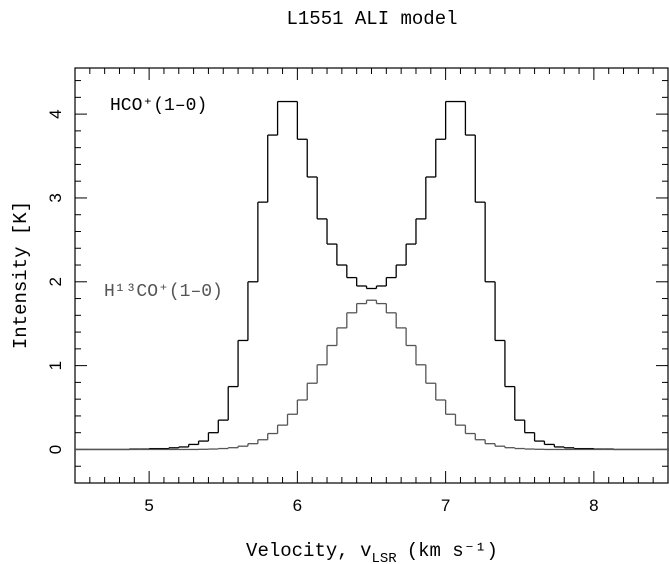  Describe the element at coordinates (55, 113) in the screenshot. I see `y-tick-label: 4` at that location.